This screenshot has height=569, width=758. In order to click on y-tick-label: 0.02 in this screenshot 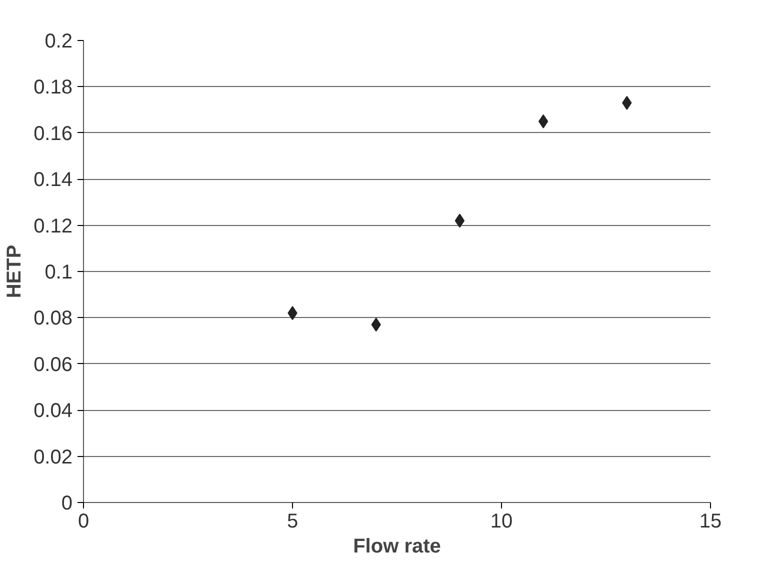, I will do `click(53, 457)`.